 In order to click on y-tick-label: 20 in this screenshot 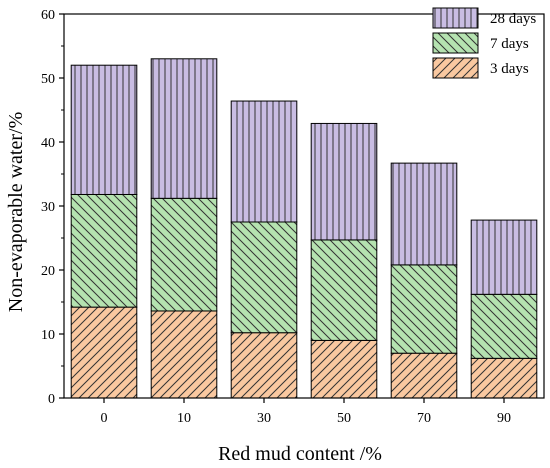, I will do `click(48, 271)`.